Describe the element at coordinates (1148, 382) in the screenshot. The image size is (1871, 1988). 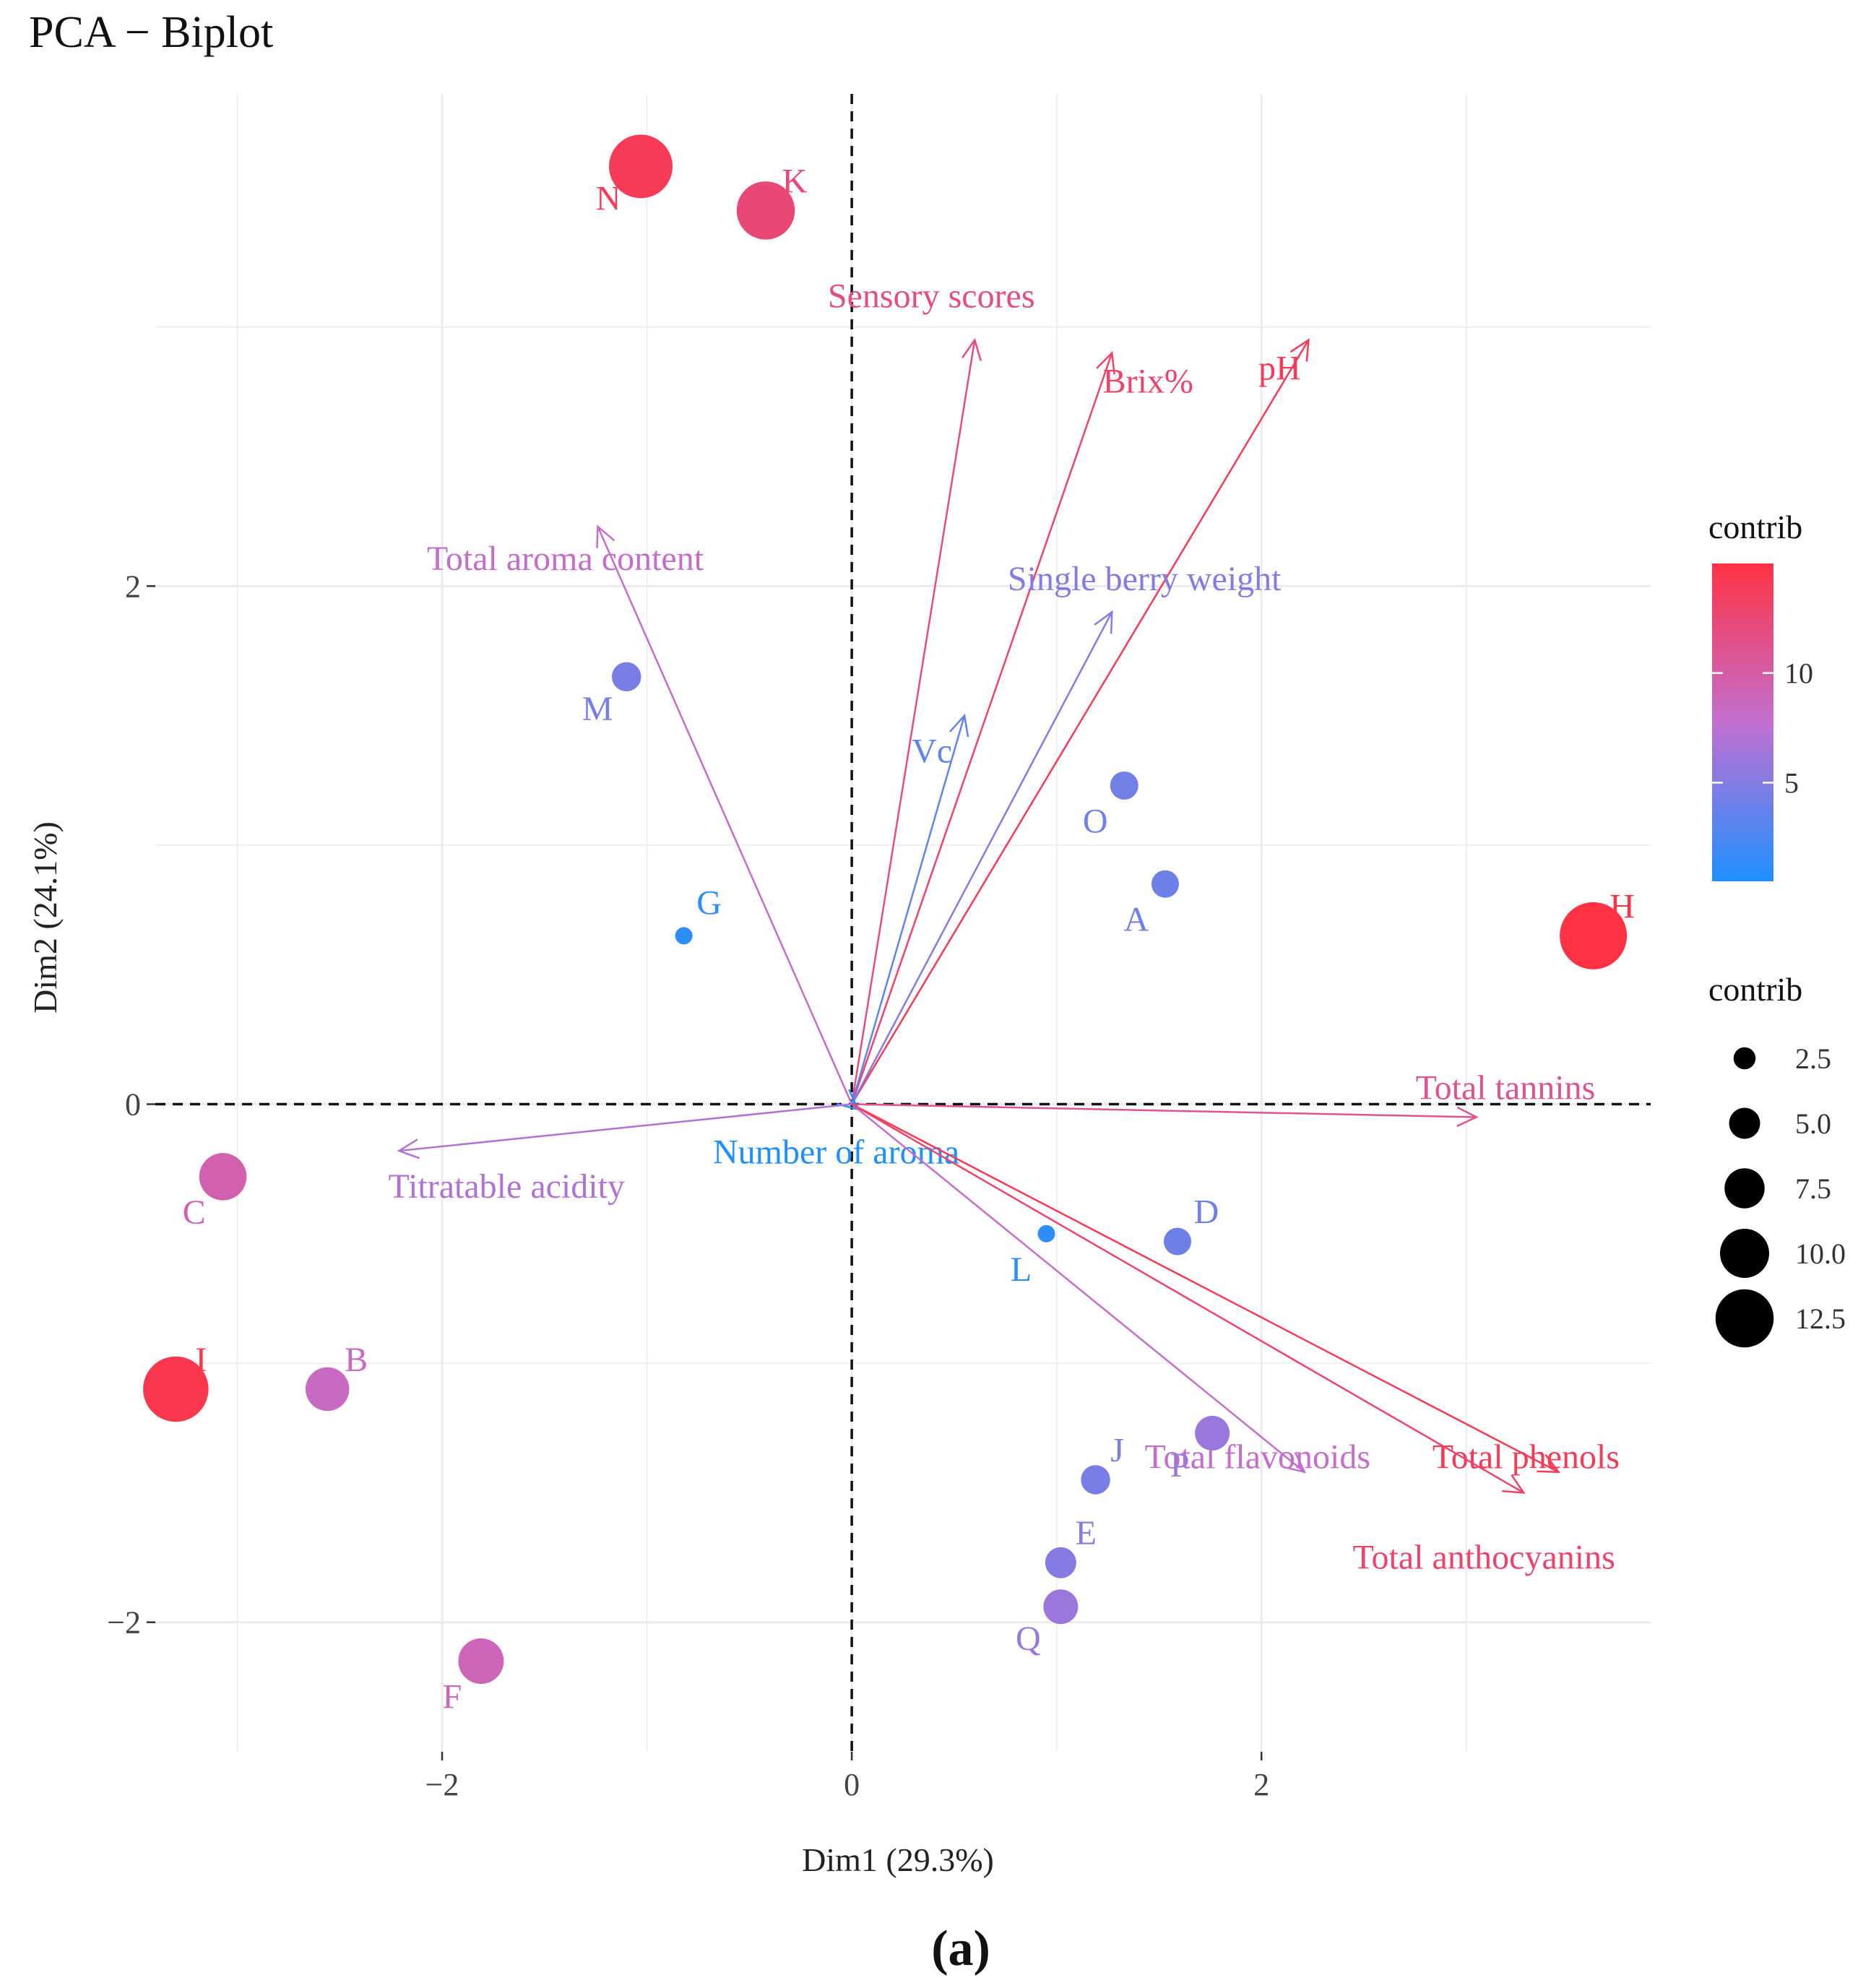
I see `variable-label: Brix%` at that location.